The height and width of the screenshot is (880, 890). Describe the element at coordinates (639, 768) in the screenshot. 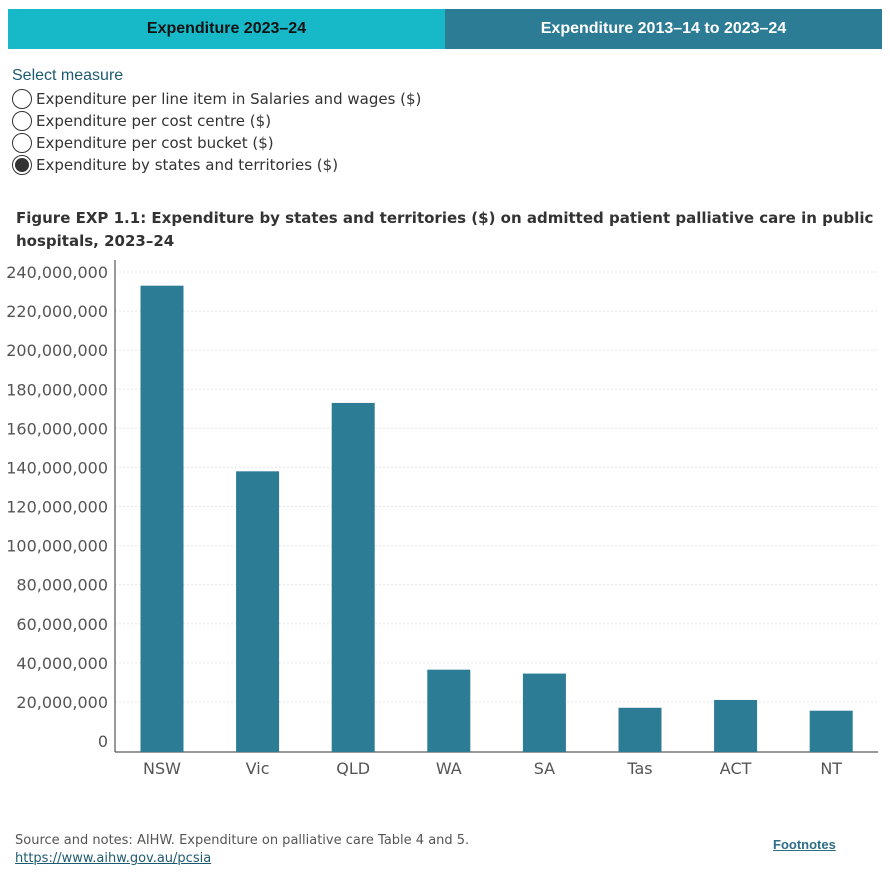

I see `x-tick-label: Tas` at that location.